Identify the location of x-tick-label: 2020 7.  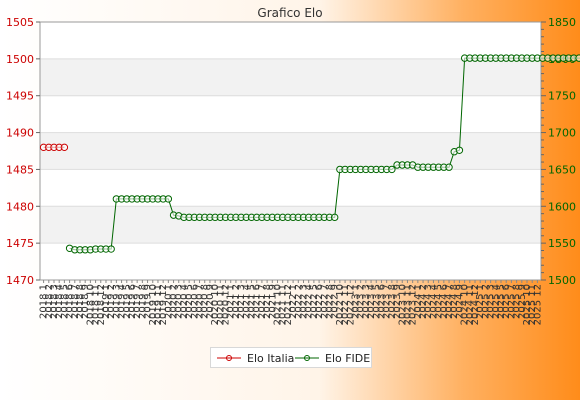
(200, 301).